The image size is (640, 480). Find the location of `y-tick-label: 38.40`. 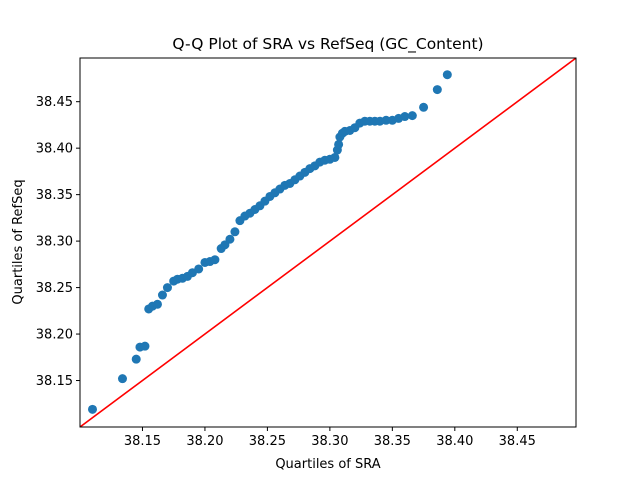

y-tick-label: 38.40 is located at coordinates (54, 149).